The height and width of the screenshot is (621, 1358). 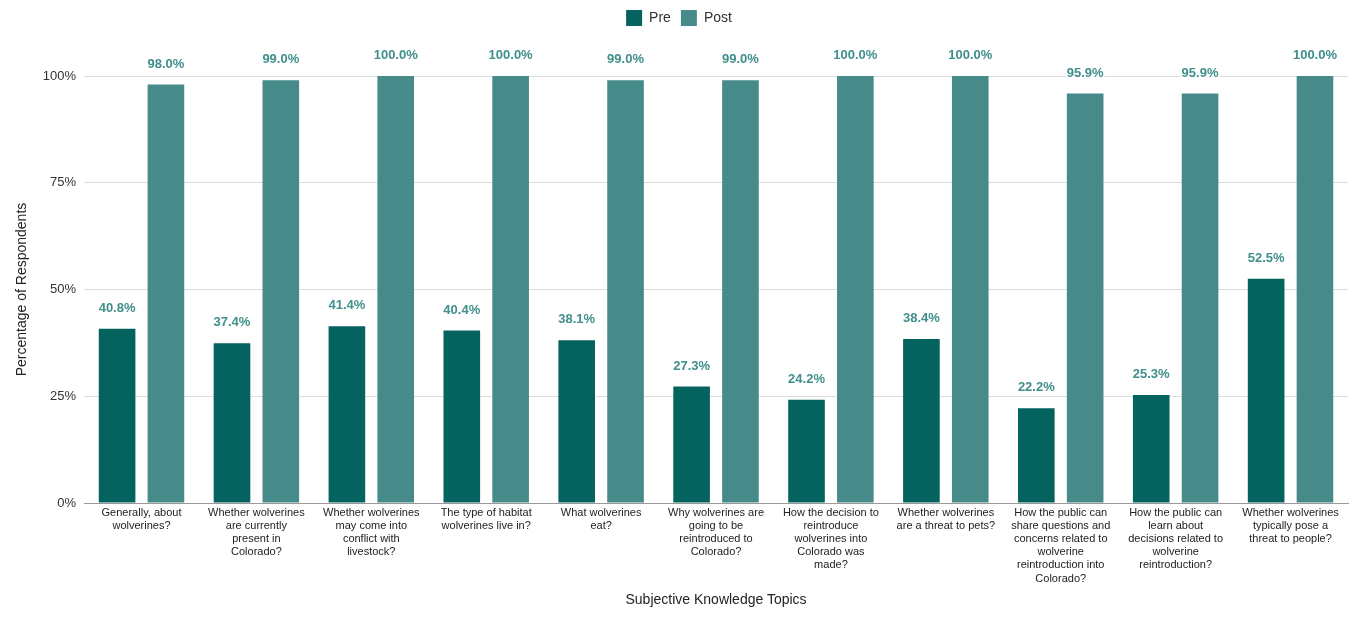 What do you see at coordinates (257, 531) in the screenshot?
I see `x-tick-label: Whether wolverines are currently present in Colorado?` at bounding box center [257, 531].